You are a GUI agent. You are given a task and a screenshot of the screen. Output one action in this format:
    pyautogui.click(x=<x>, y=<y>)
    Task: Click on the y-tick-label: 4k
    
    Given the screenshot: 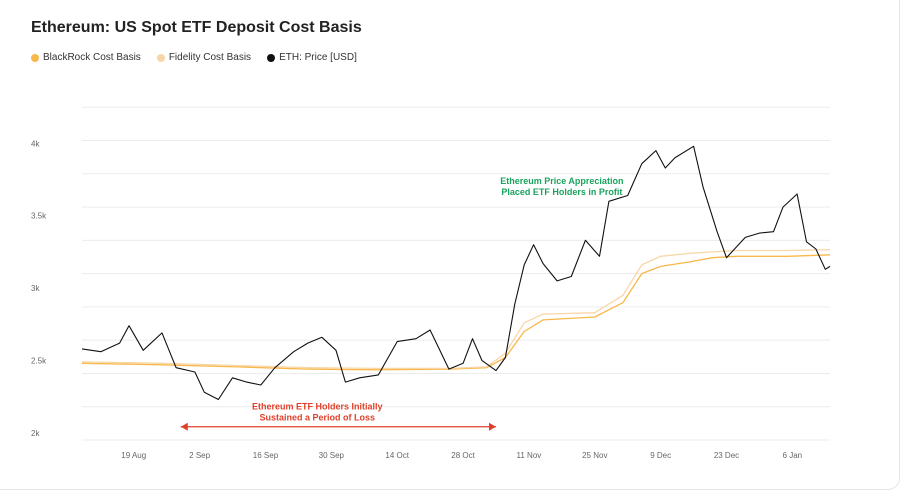 What is the action you would take?
    pyautogui.click(x=35, y=143)
    